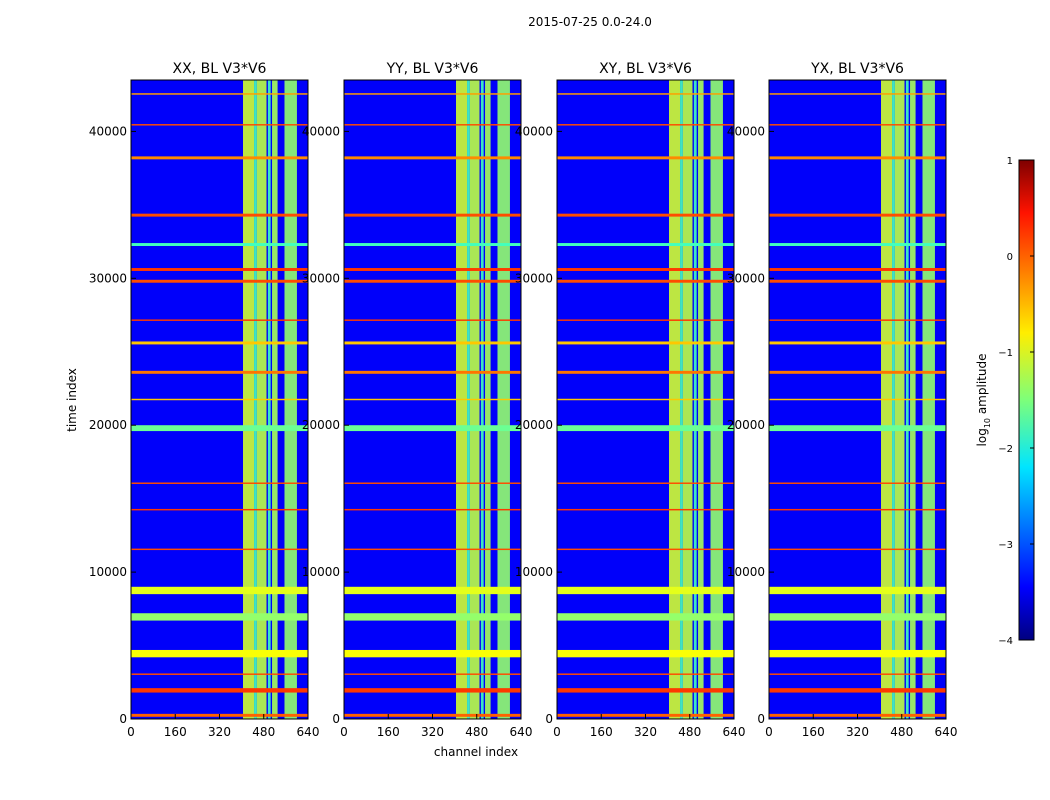 This screenshot has width=1050, height=800. What do you see at coordinates (1016, 401) in the screenshot?
I see `colorbar-ticks: 1 0 −1 −2 −3 −4` at bounding box center [1016, 401].